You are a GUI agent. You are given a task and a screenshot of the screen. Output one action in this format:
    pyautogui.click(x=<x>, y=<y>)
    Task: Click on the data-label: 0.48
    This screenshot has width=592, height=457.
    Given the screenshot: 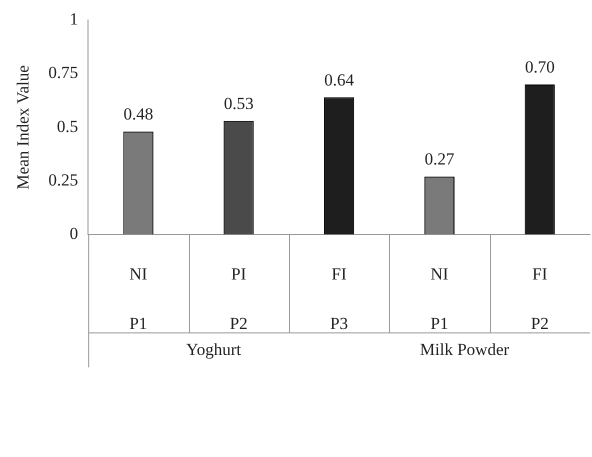 What is the action you would take?
    pyautogui.click(x=138, y=114)
    